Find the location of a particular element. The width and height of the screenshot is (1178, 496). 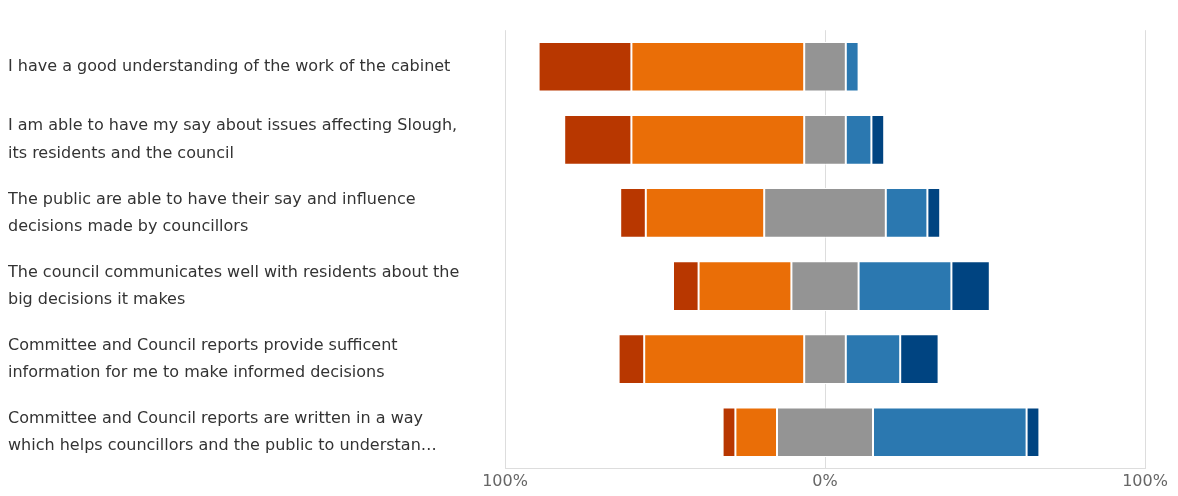

y-tick-label: Committee and Council reports provide sufficent information for me to make informed decisions is located at coordinates (203, 357).